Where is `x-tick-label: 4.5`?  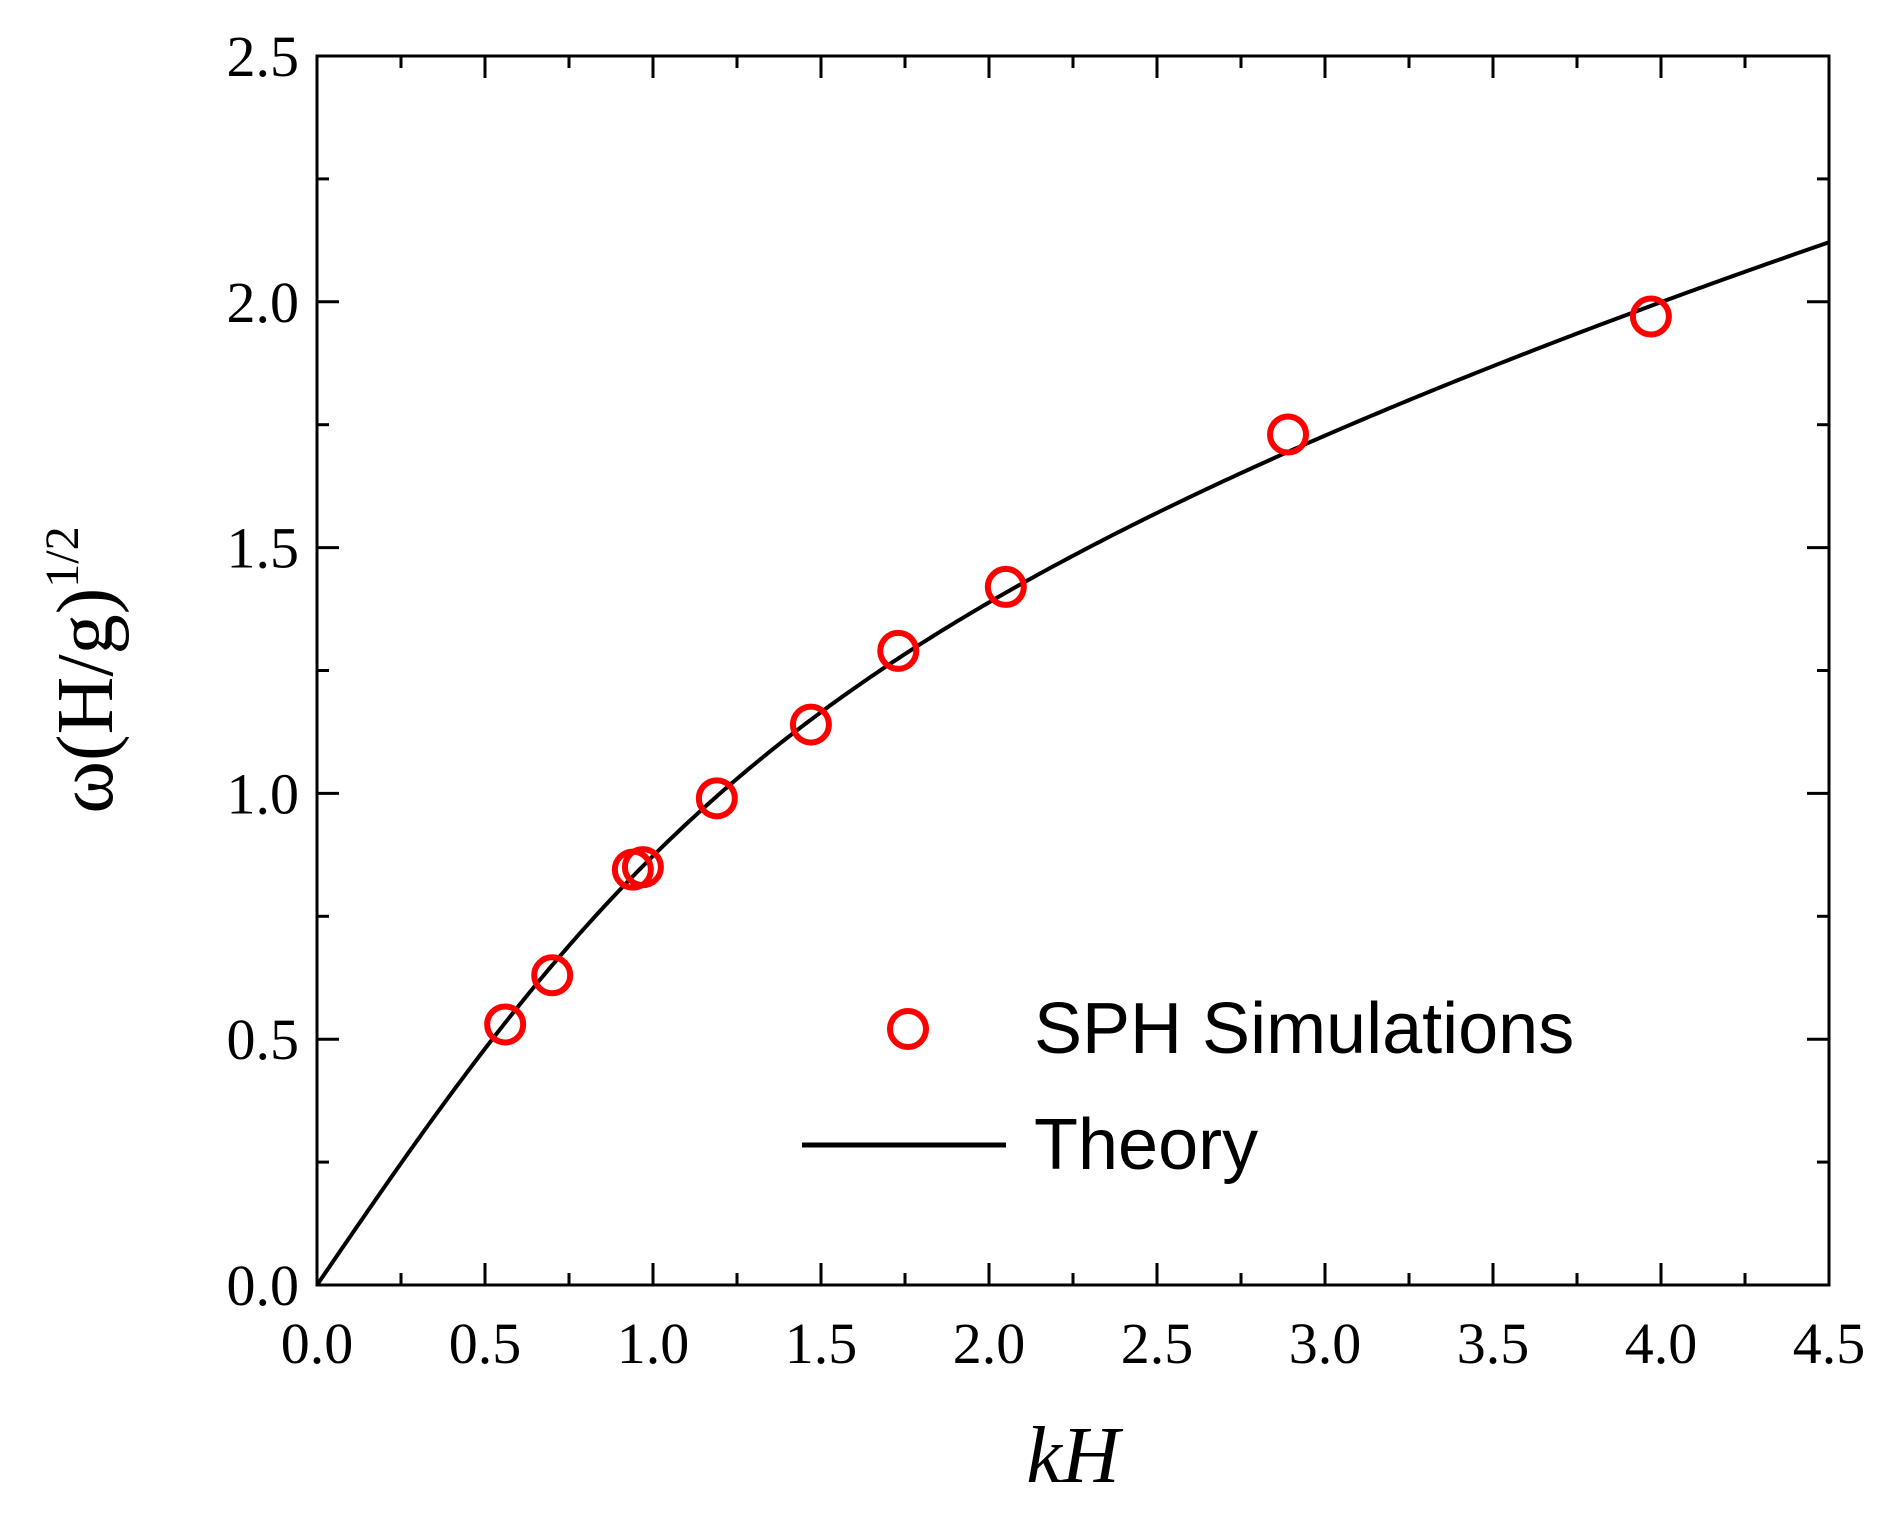 x-tick-label: 4.5 is located at coordinates (1829, 1343).